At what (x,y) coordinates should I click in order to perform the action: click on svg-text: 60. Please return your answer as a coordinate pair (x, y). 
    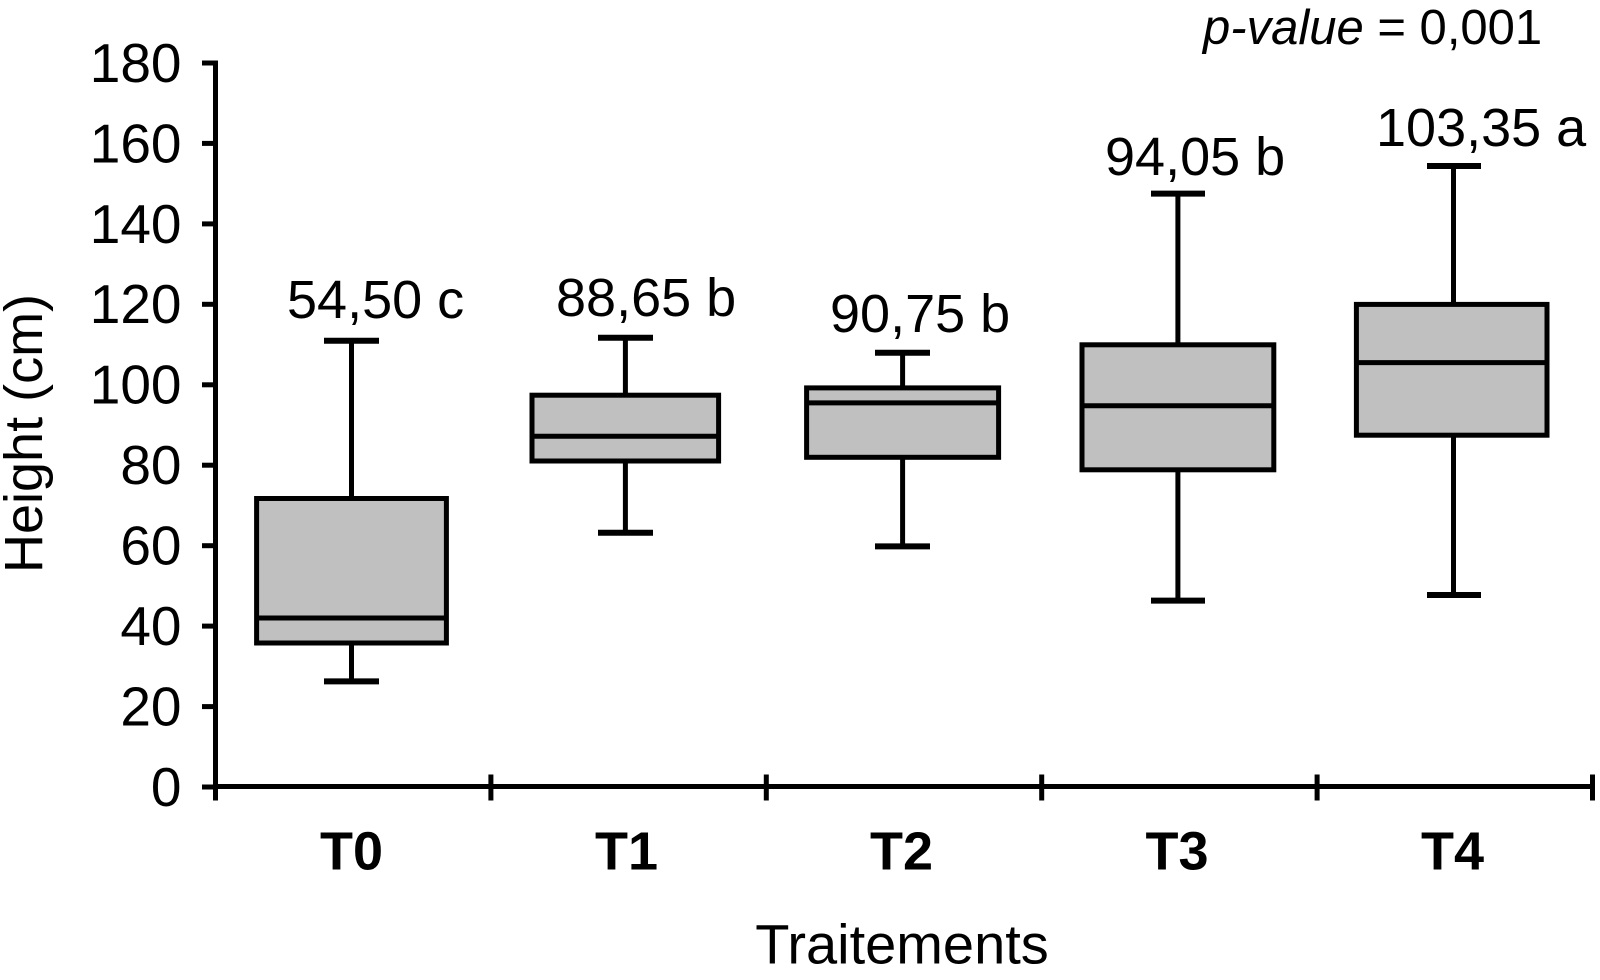
    Looking at the image, I should click on (150, 546).